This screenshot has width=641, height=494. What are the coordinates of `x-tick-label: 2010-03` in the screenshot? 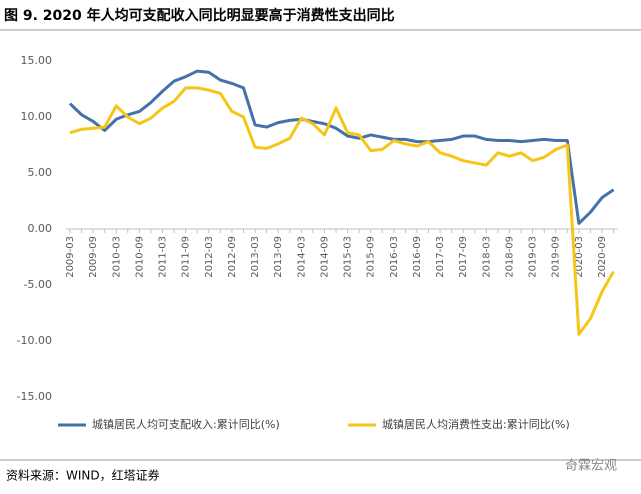 It's located at (116, 257).